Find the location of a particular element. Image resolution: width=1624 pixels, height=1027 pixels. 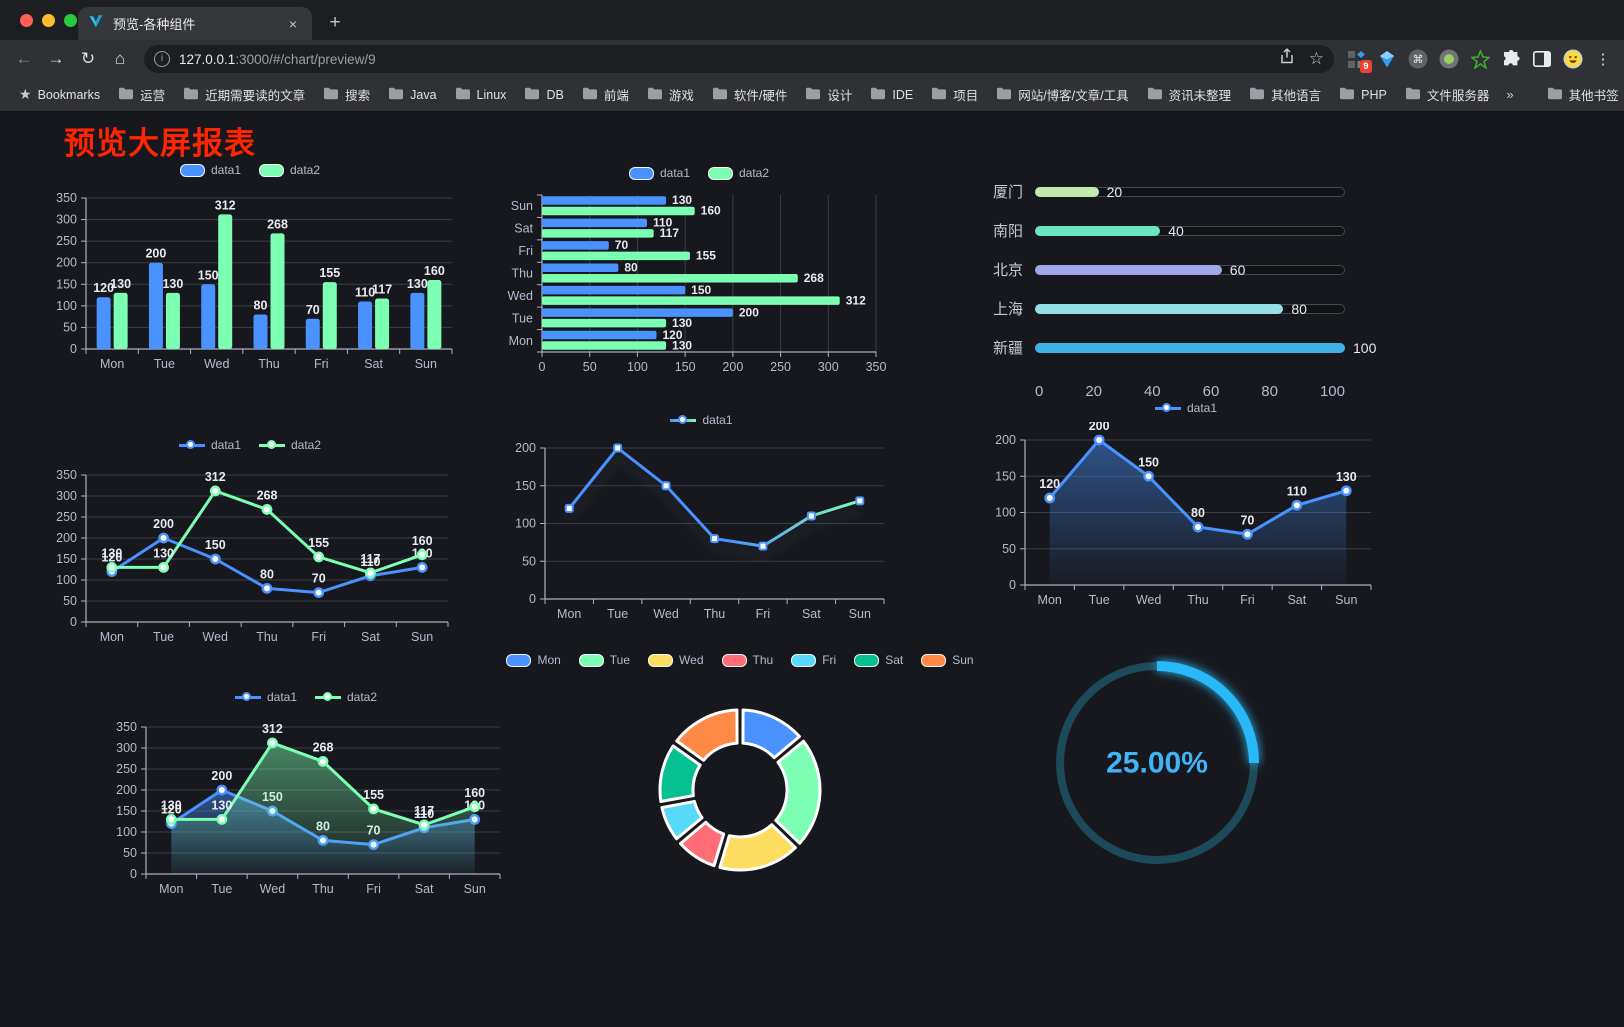

tab-close-icon: × is located at coordinates (293, 23).